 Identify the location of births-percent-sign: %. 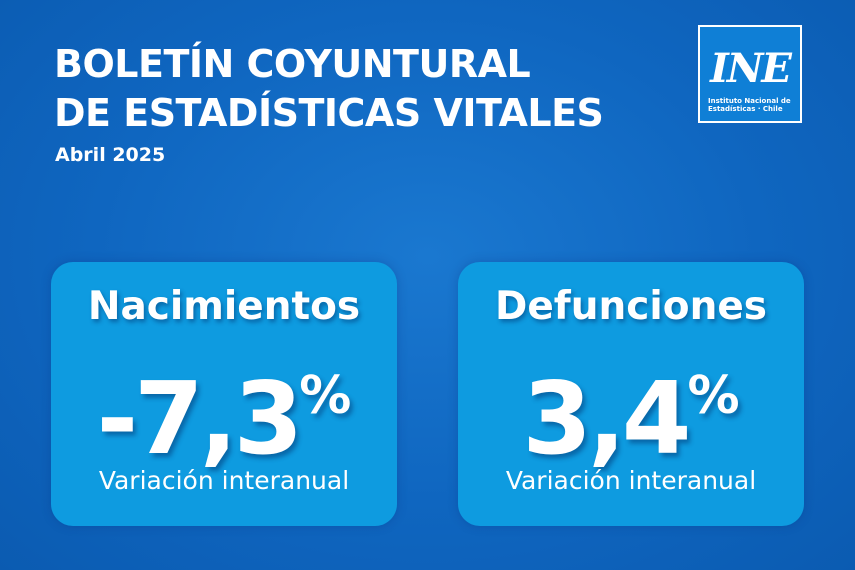
(325, 396).